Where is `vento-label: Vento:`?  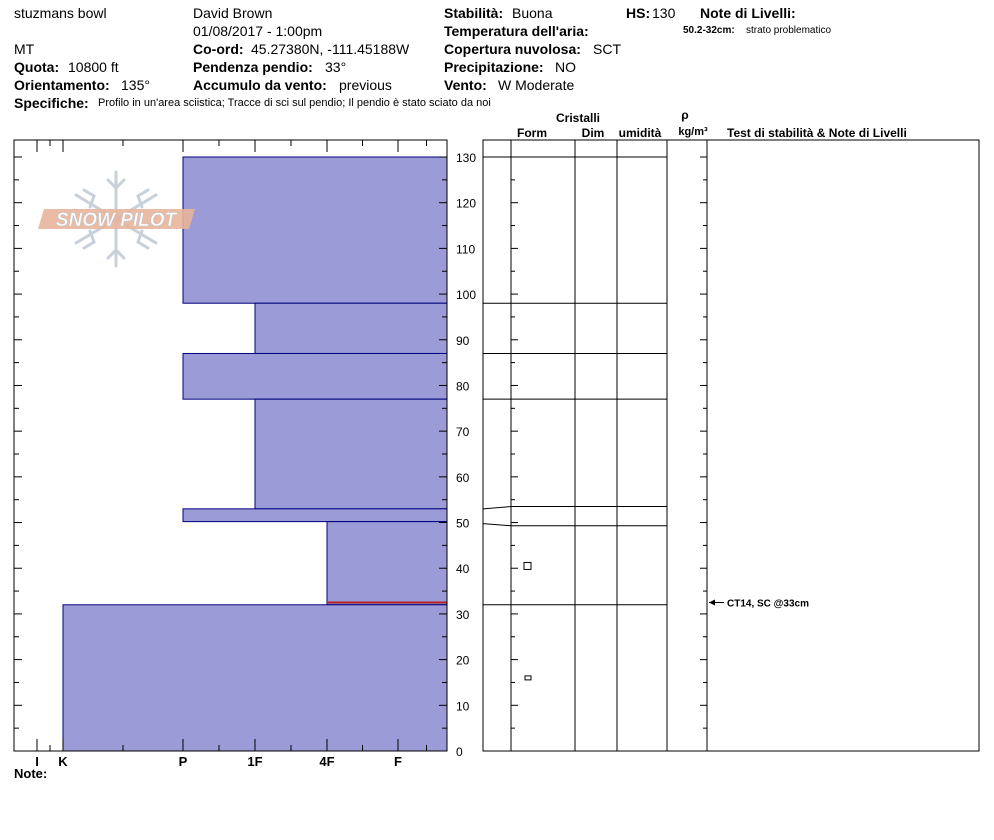 vento-label: Vento: is located at coordinates (465, 85).